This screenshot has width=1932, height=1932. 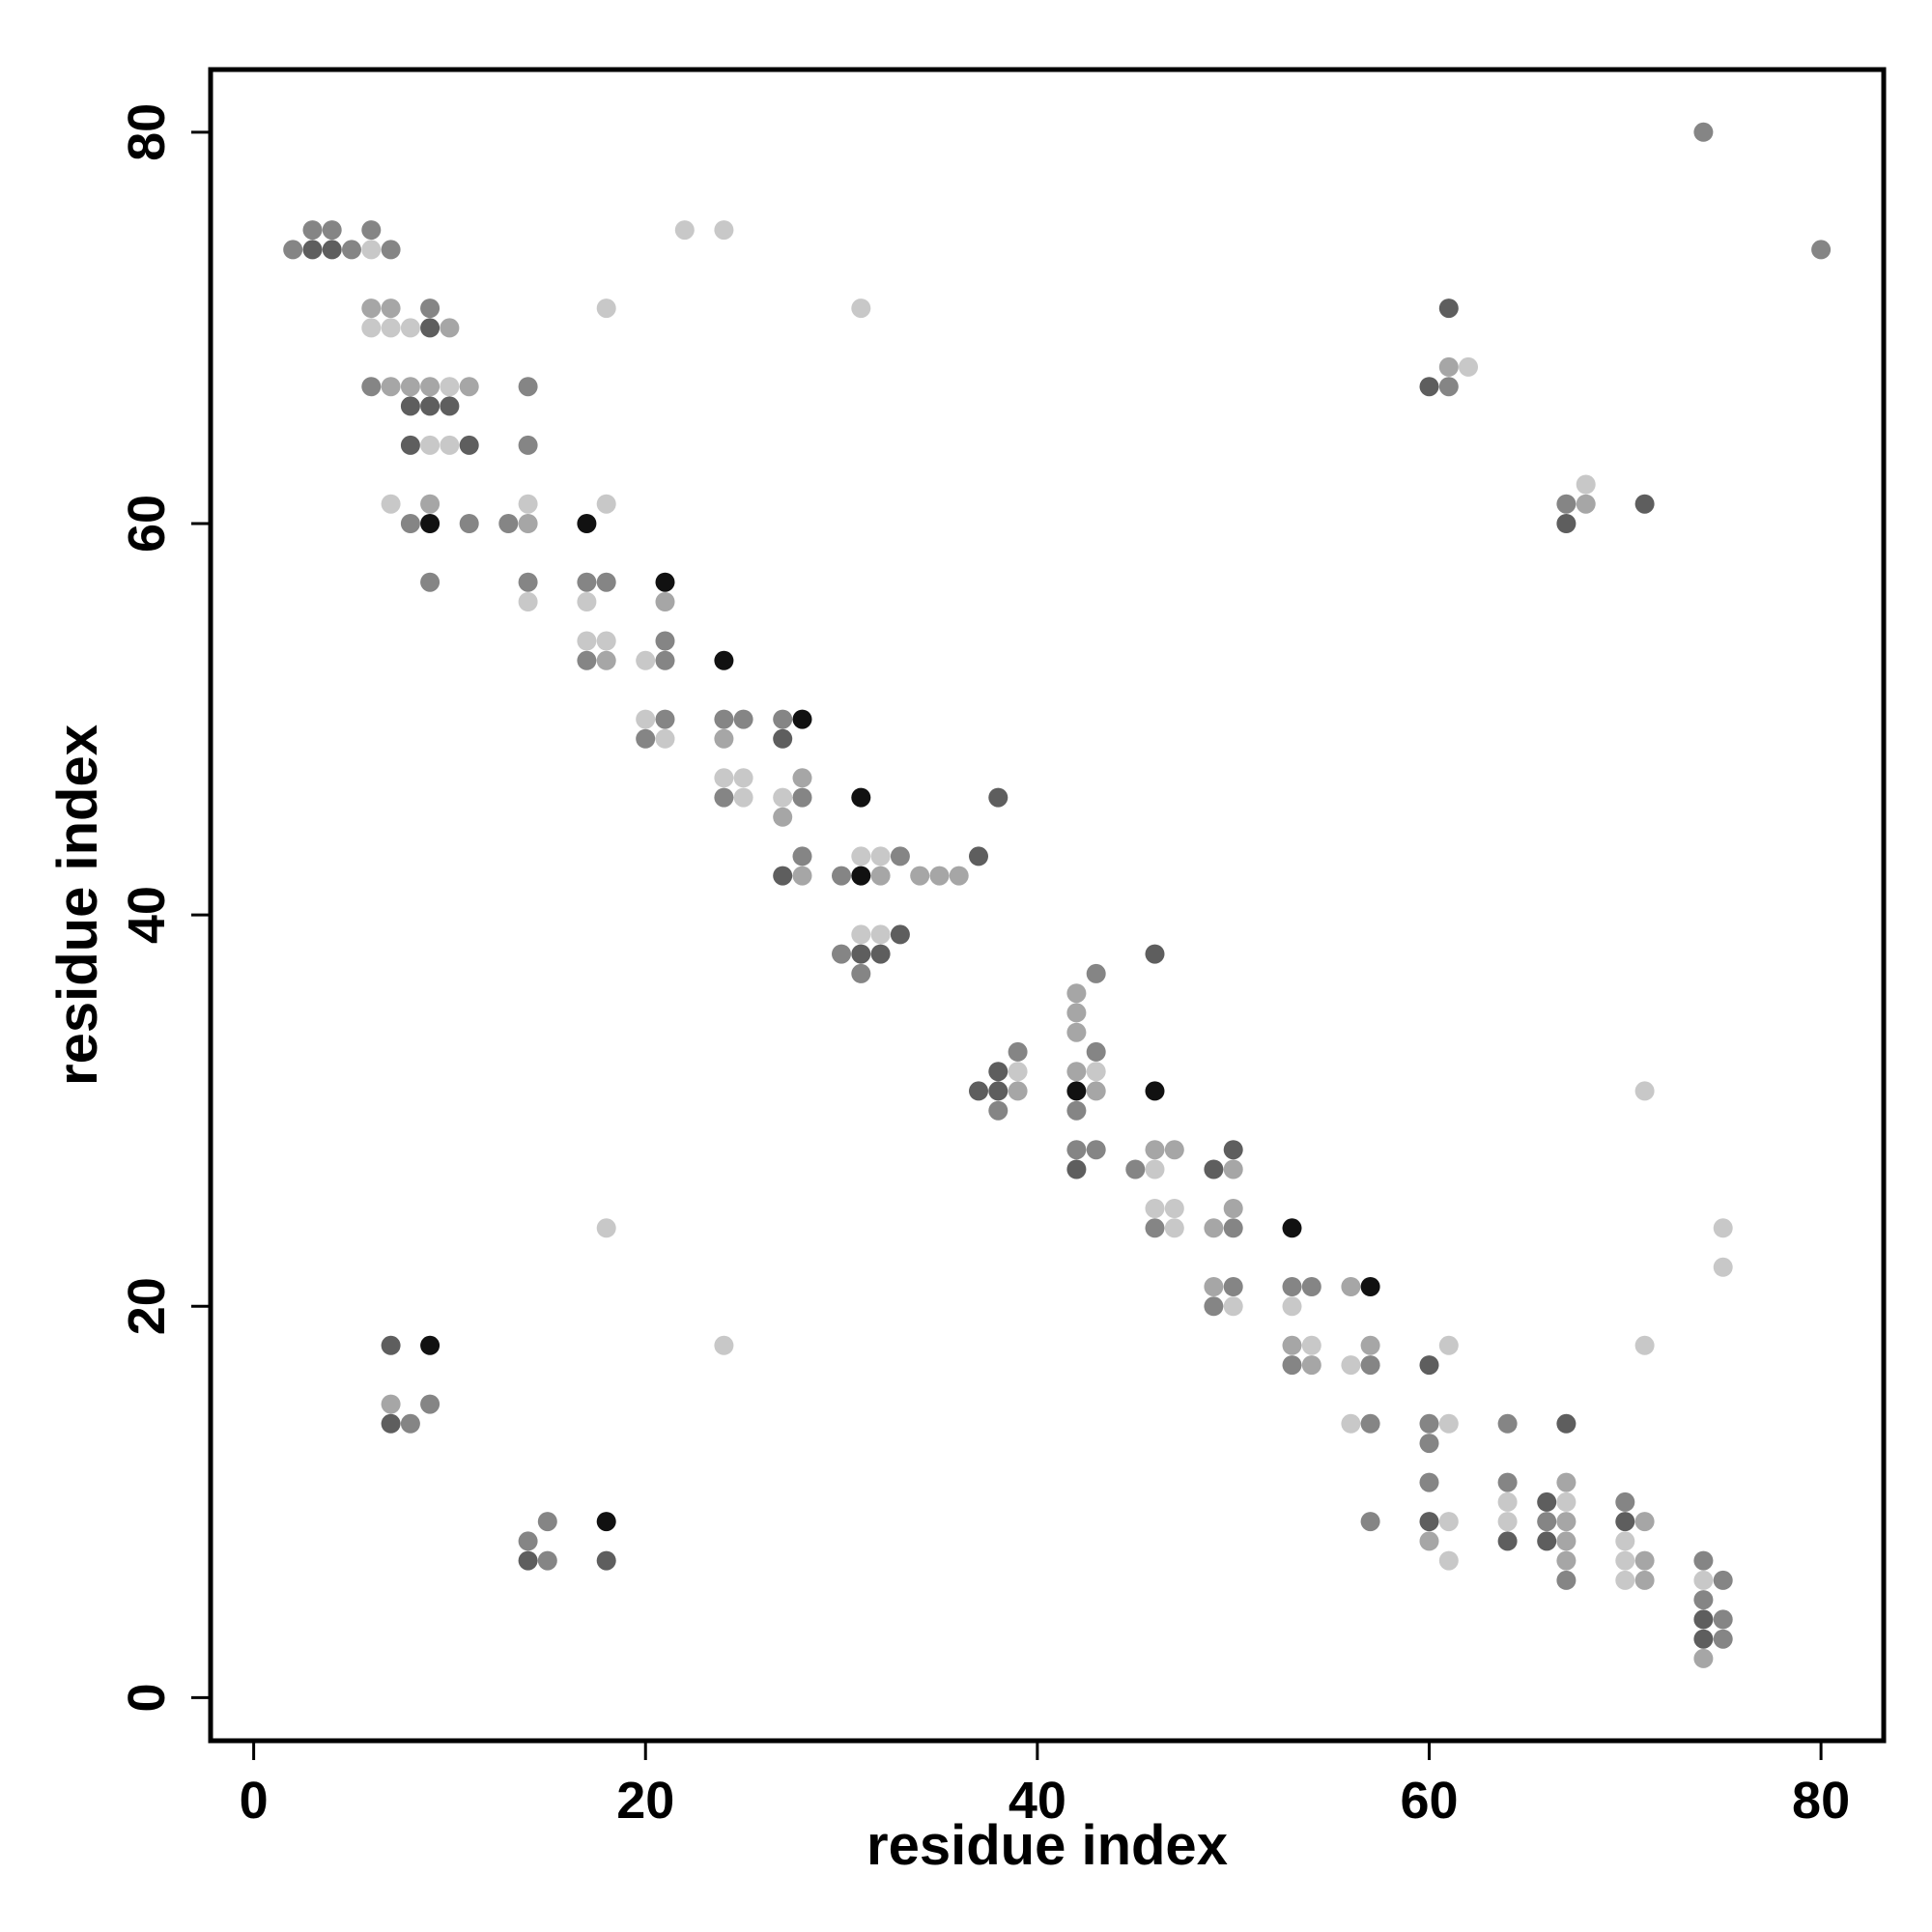 I want to click on x-tick-label: 0, so click(x=254, y=1801).